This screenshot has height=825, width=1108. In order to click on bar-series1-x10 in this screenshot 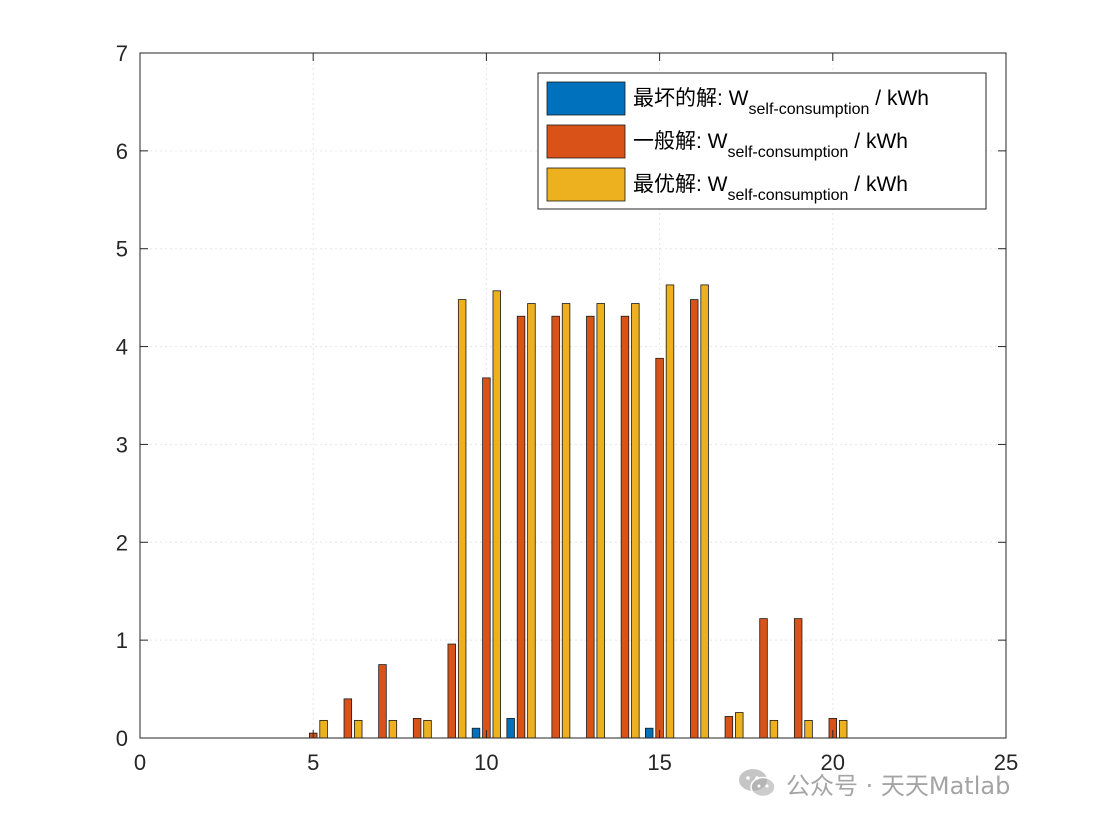, I will do `click(476, 733)`.